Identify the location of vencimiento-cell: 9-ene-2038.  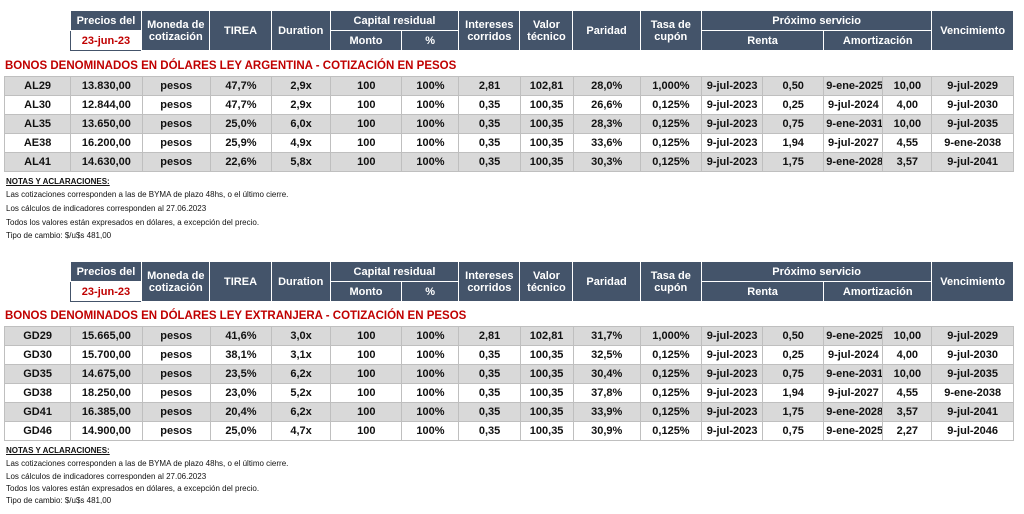
(972, 393).